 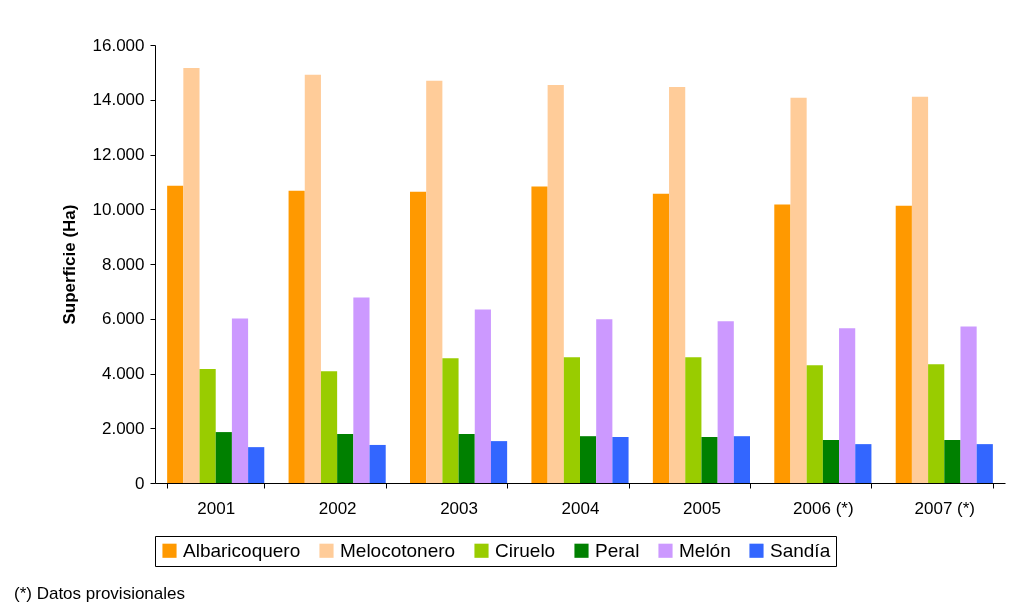 I want to click on y-tick-label: 14.000, so click(x=118, y=100).